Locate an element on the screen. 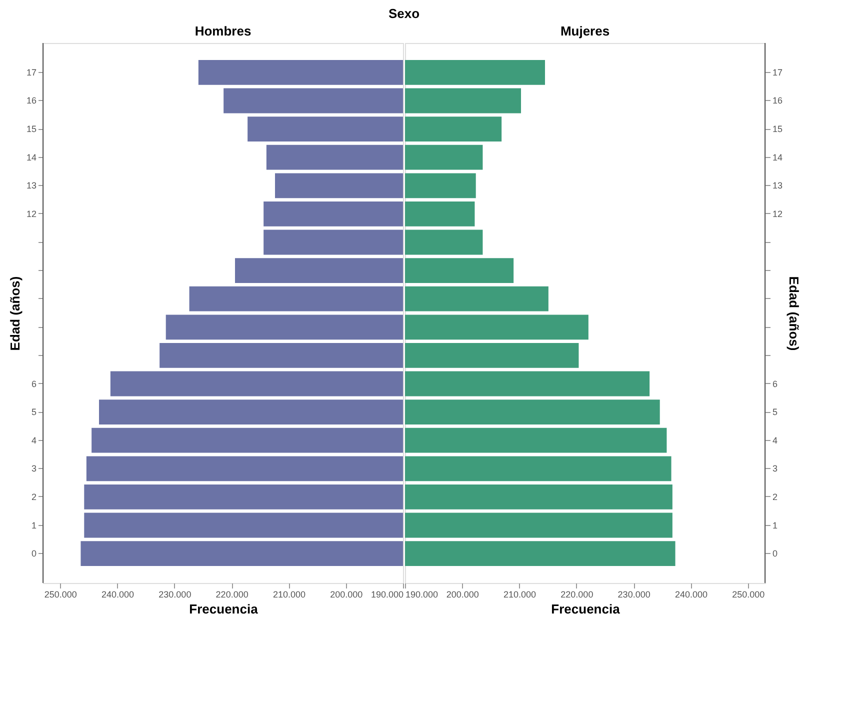  chart-title: Hombres is located at coordinates (223, 31).